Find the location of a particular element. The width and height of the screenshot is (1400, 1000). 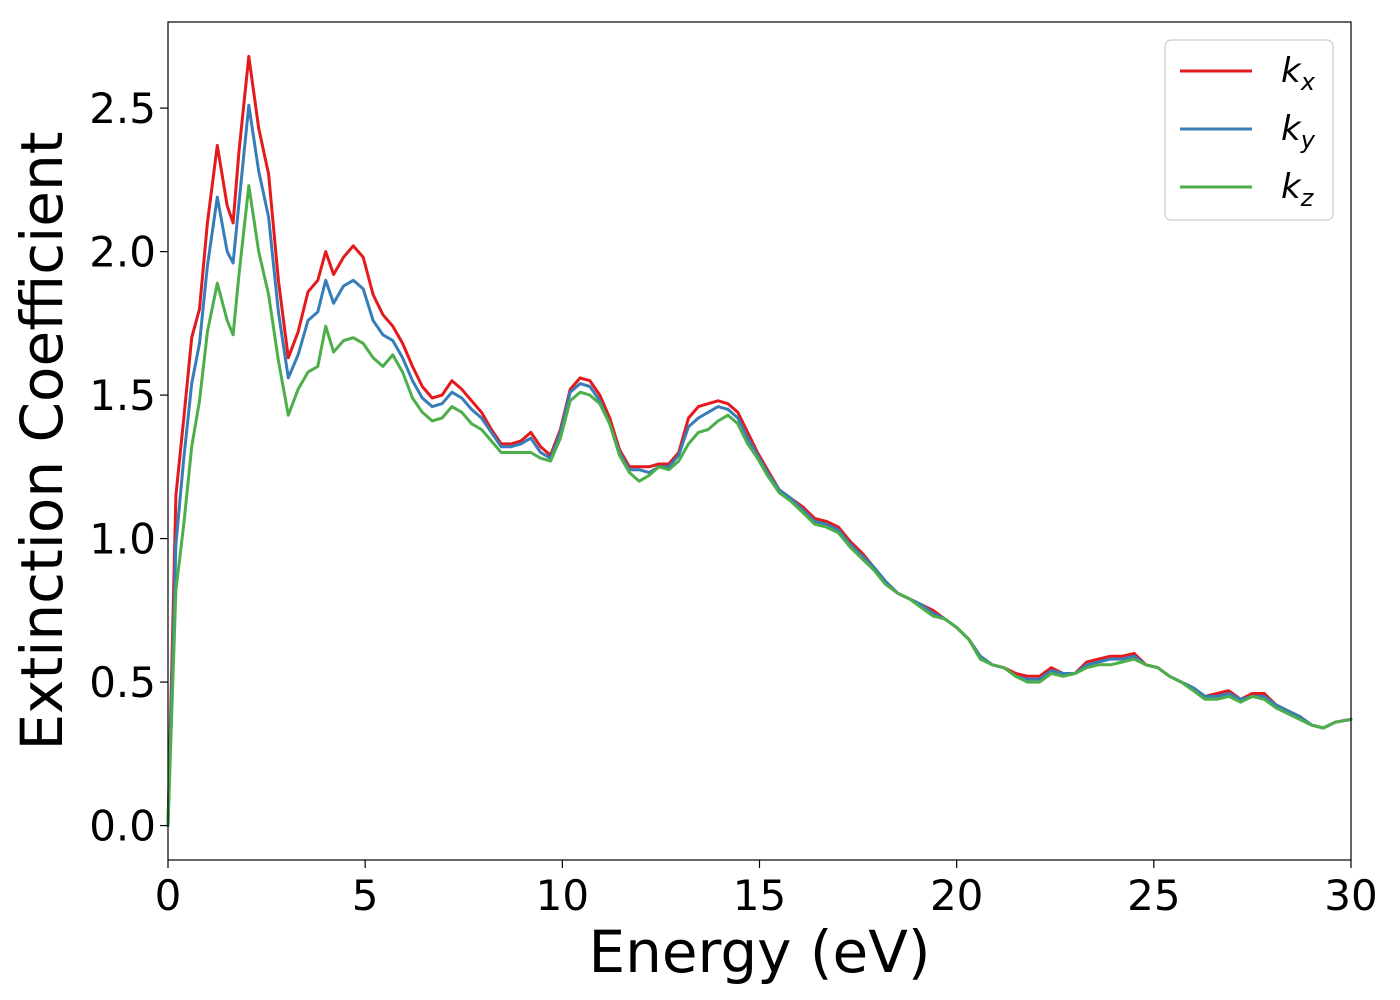

x-axis-title: Energy (eV) is located at coordinates (759, 952).